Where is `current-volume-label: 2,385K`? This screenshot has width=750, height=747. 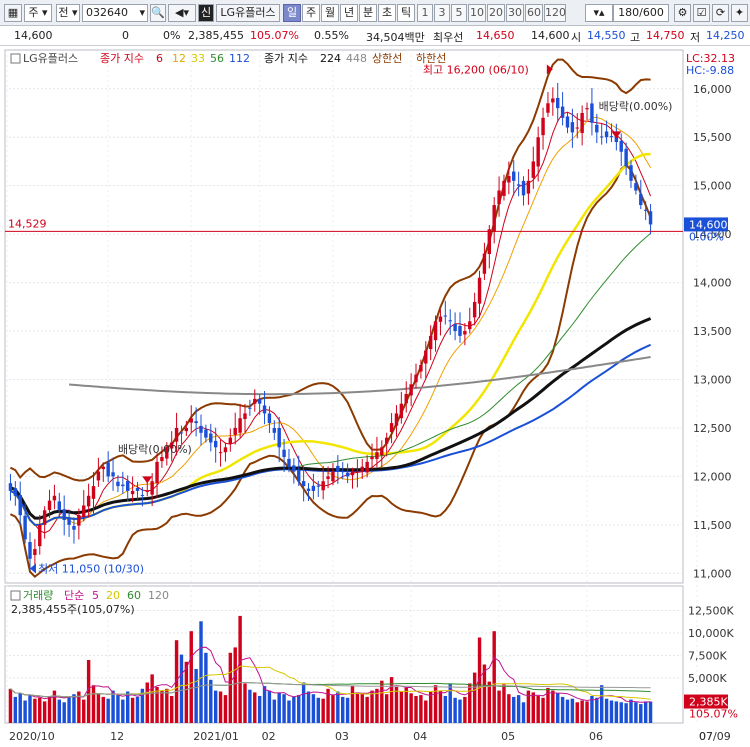
current-volume-label: 2,385K is located at coordinates (708, 702).